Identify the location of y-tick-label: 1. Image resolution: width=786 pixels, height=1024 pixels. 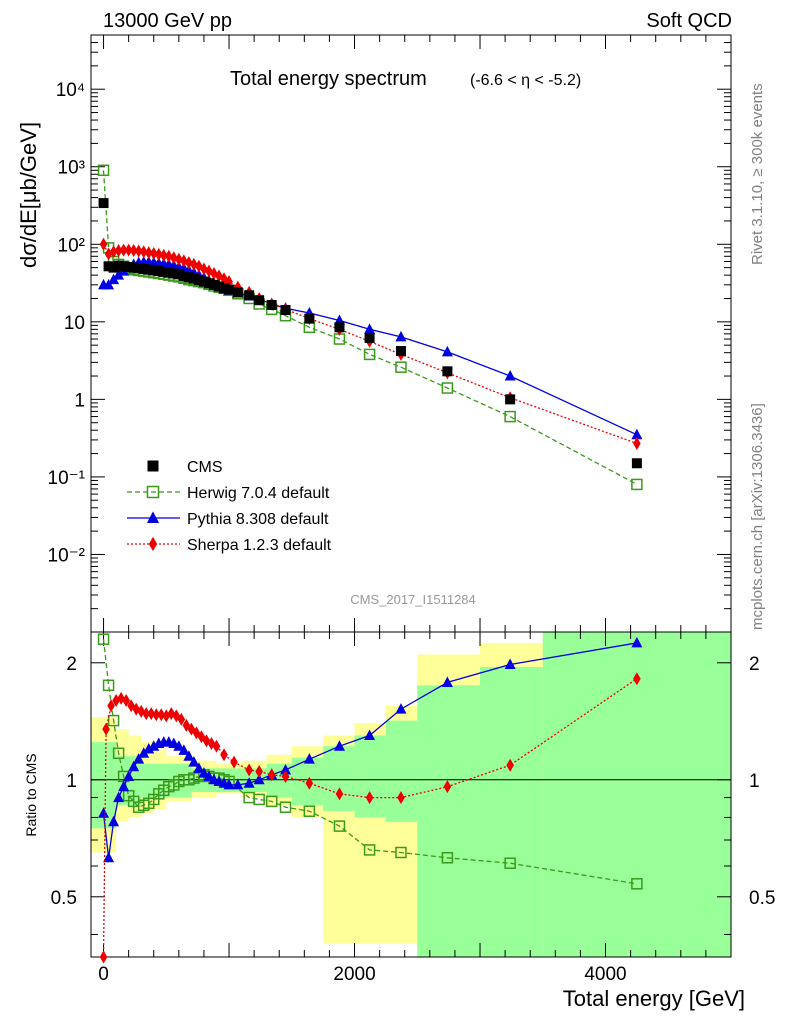
(79, 400).